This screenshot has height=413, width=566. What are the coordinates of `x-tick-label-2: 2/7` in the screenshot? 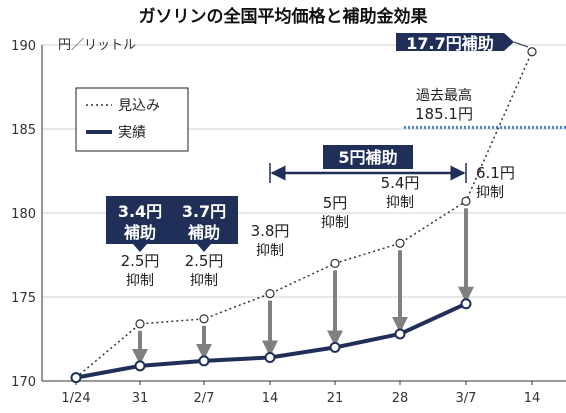 It's located at (204, 398).